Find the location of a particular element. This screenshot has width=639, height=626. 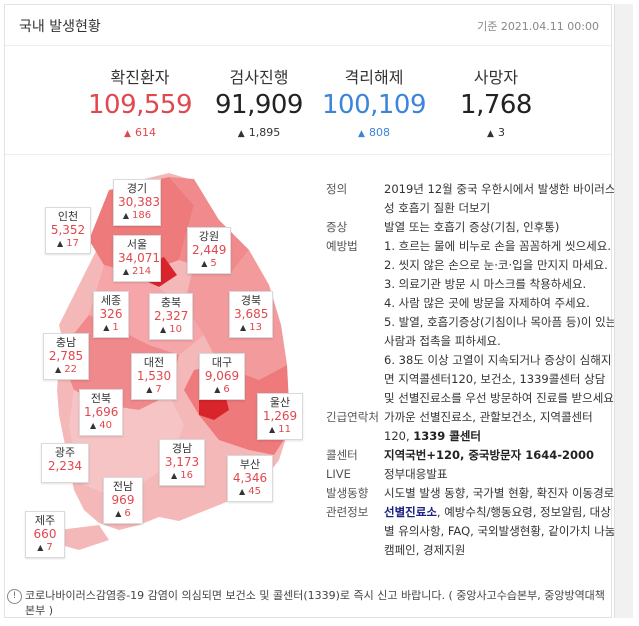

stat-label: 사망자 is located at coordinates (496, 77).